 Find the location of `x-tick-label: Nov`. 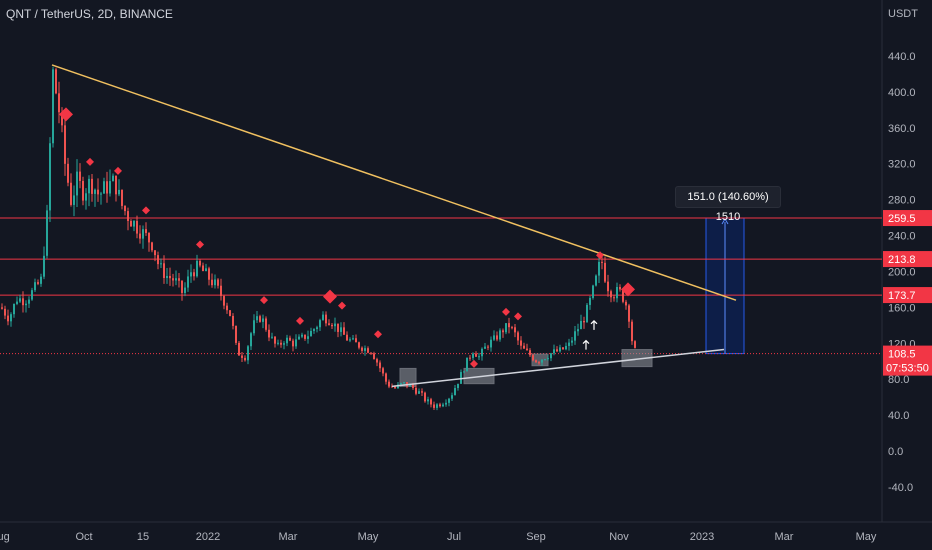

x-tick-label: Nov is located at coordinates (619, 537).